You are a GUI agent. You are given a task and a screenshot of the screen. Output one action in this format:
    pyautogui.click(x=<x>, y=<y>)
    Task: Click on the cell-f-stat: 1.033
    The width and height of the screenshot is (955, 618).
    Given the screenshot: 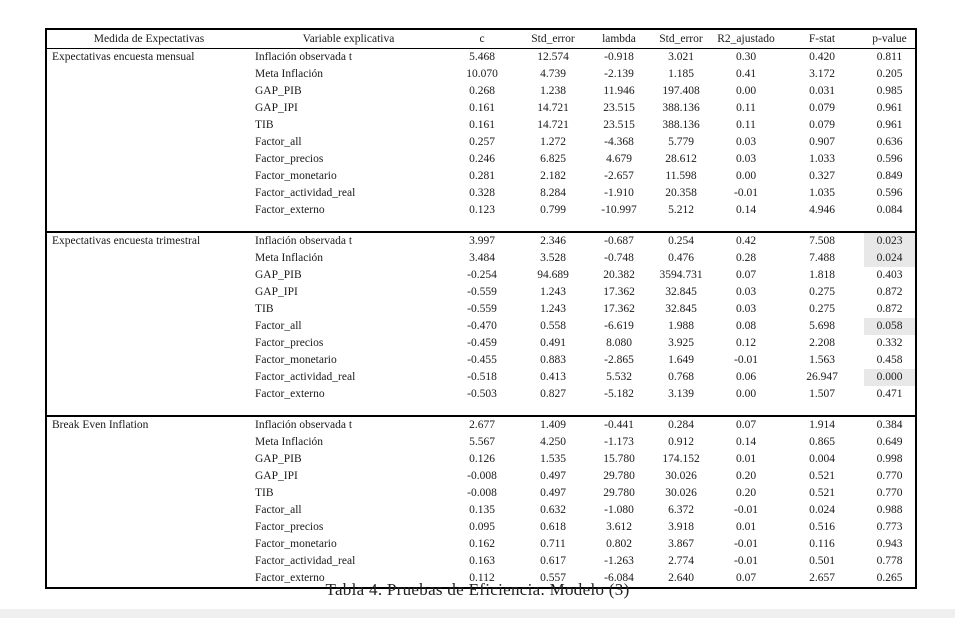 What is the action you would take?
    pyautogui.click(x=822, y=159)
    